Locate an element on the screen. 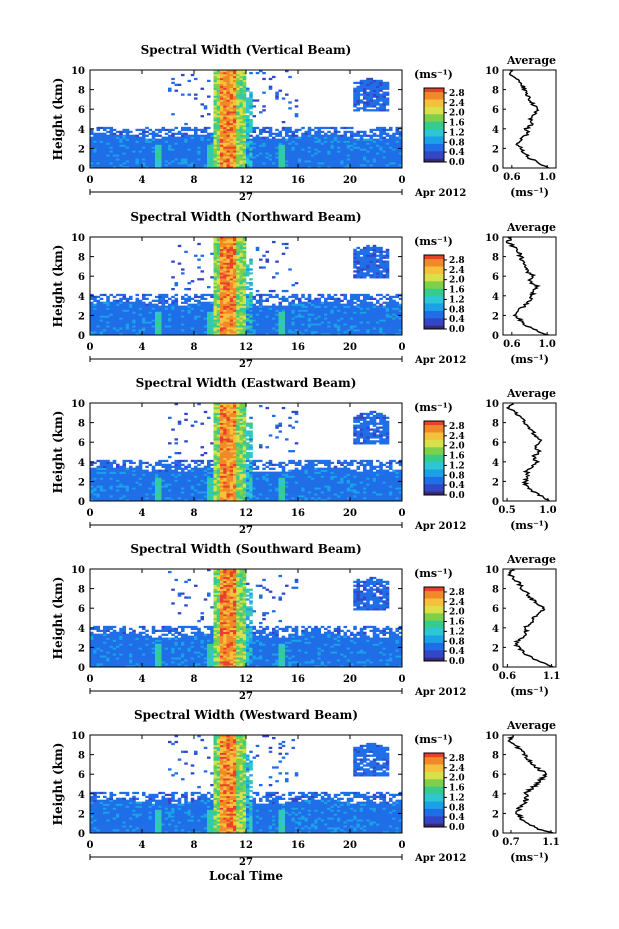 This screenshot has width=619, height=929. colorbar-segment is located at coordinates (434, 98).